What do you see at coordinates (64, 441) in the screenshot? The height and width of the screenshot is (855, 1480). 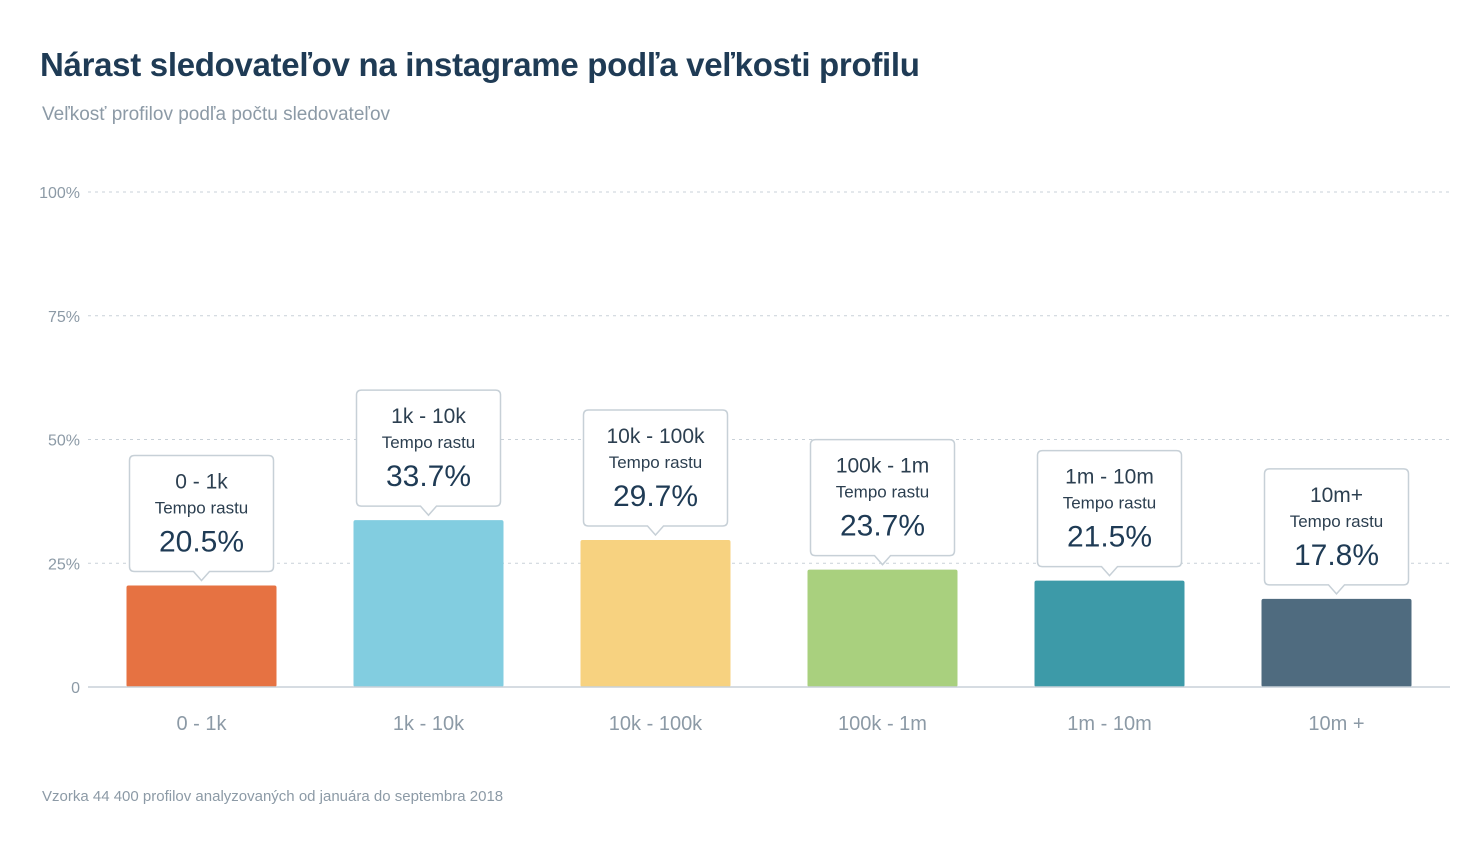 I see `y-tick-label: 50%` at bounding box center [64, 441].